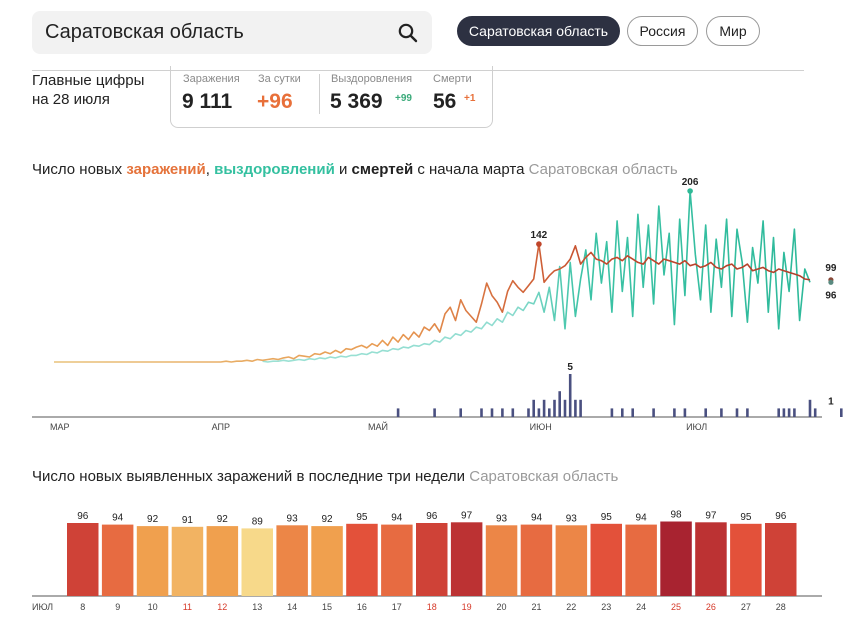 The height and width of the screenshot is (640, 854). Describe the element at coordinates (118, 518) in the screenshot. I see `bar-value-9: 94` at that location.